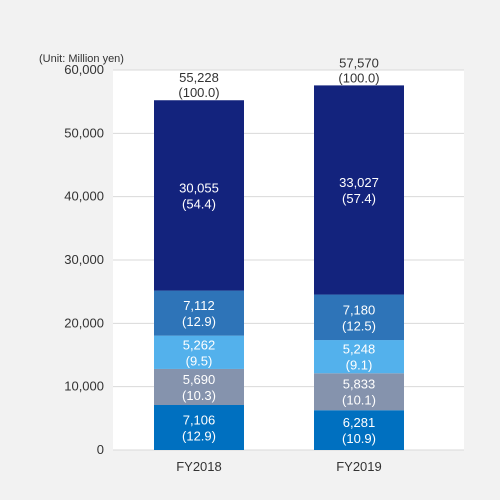 This screenshot has width=500, height=500. I want to click on segment-value-label: 33,027, so click(359, 182).